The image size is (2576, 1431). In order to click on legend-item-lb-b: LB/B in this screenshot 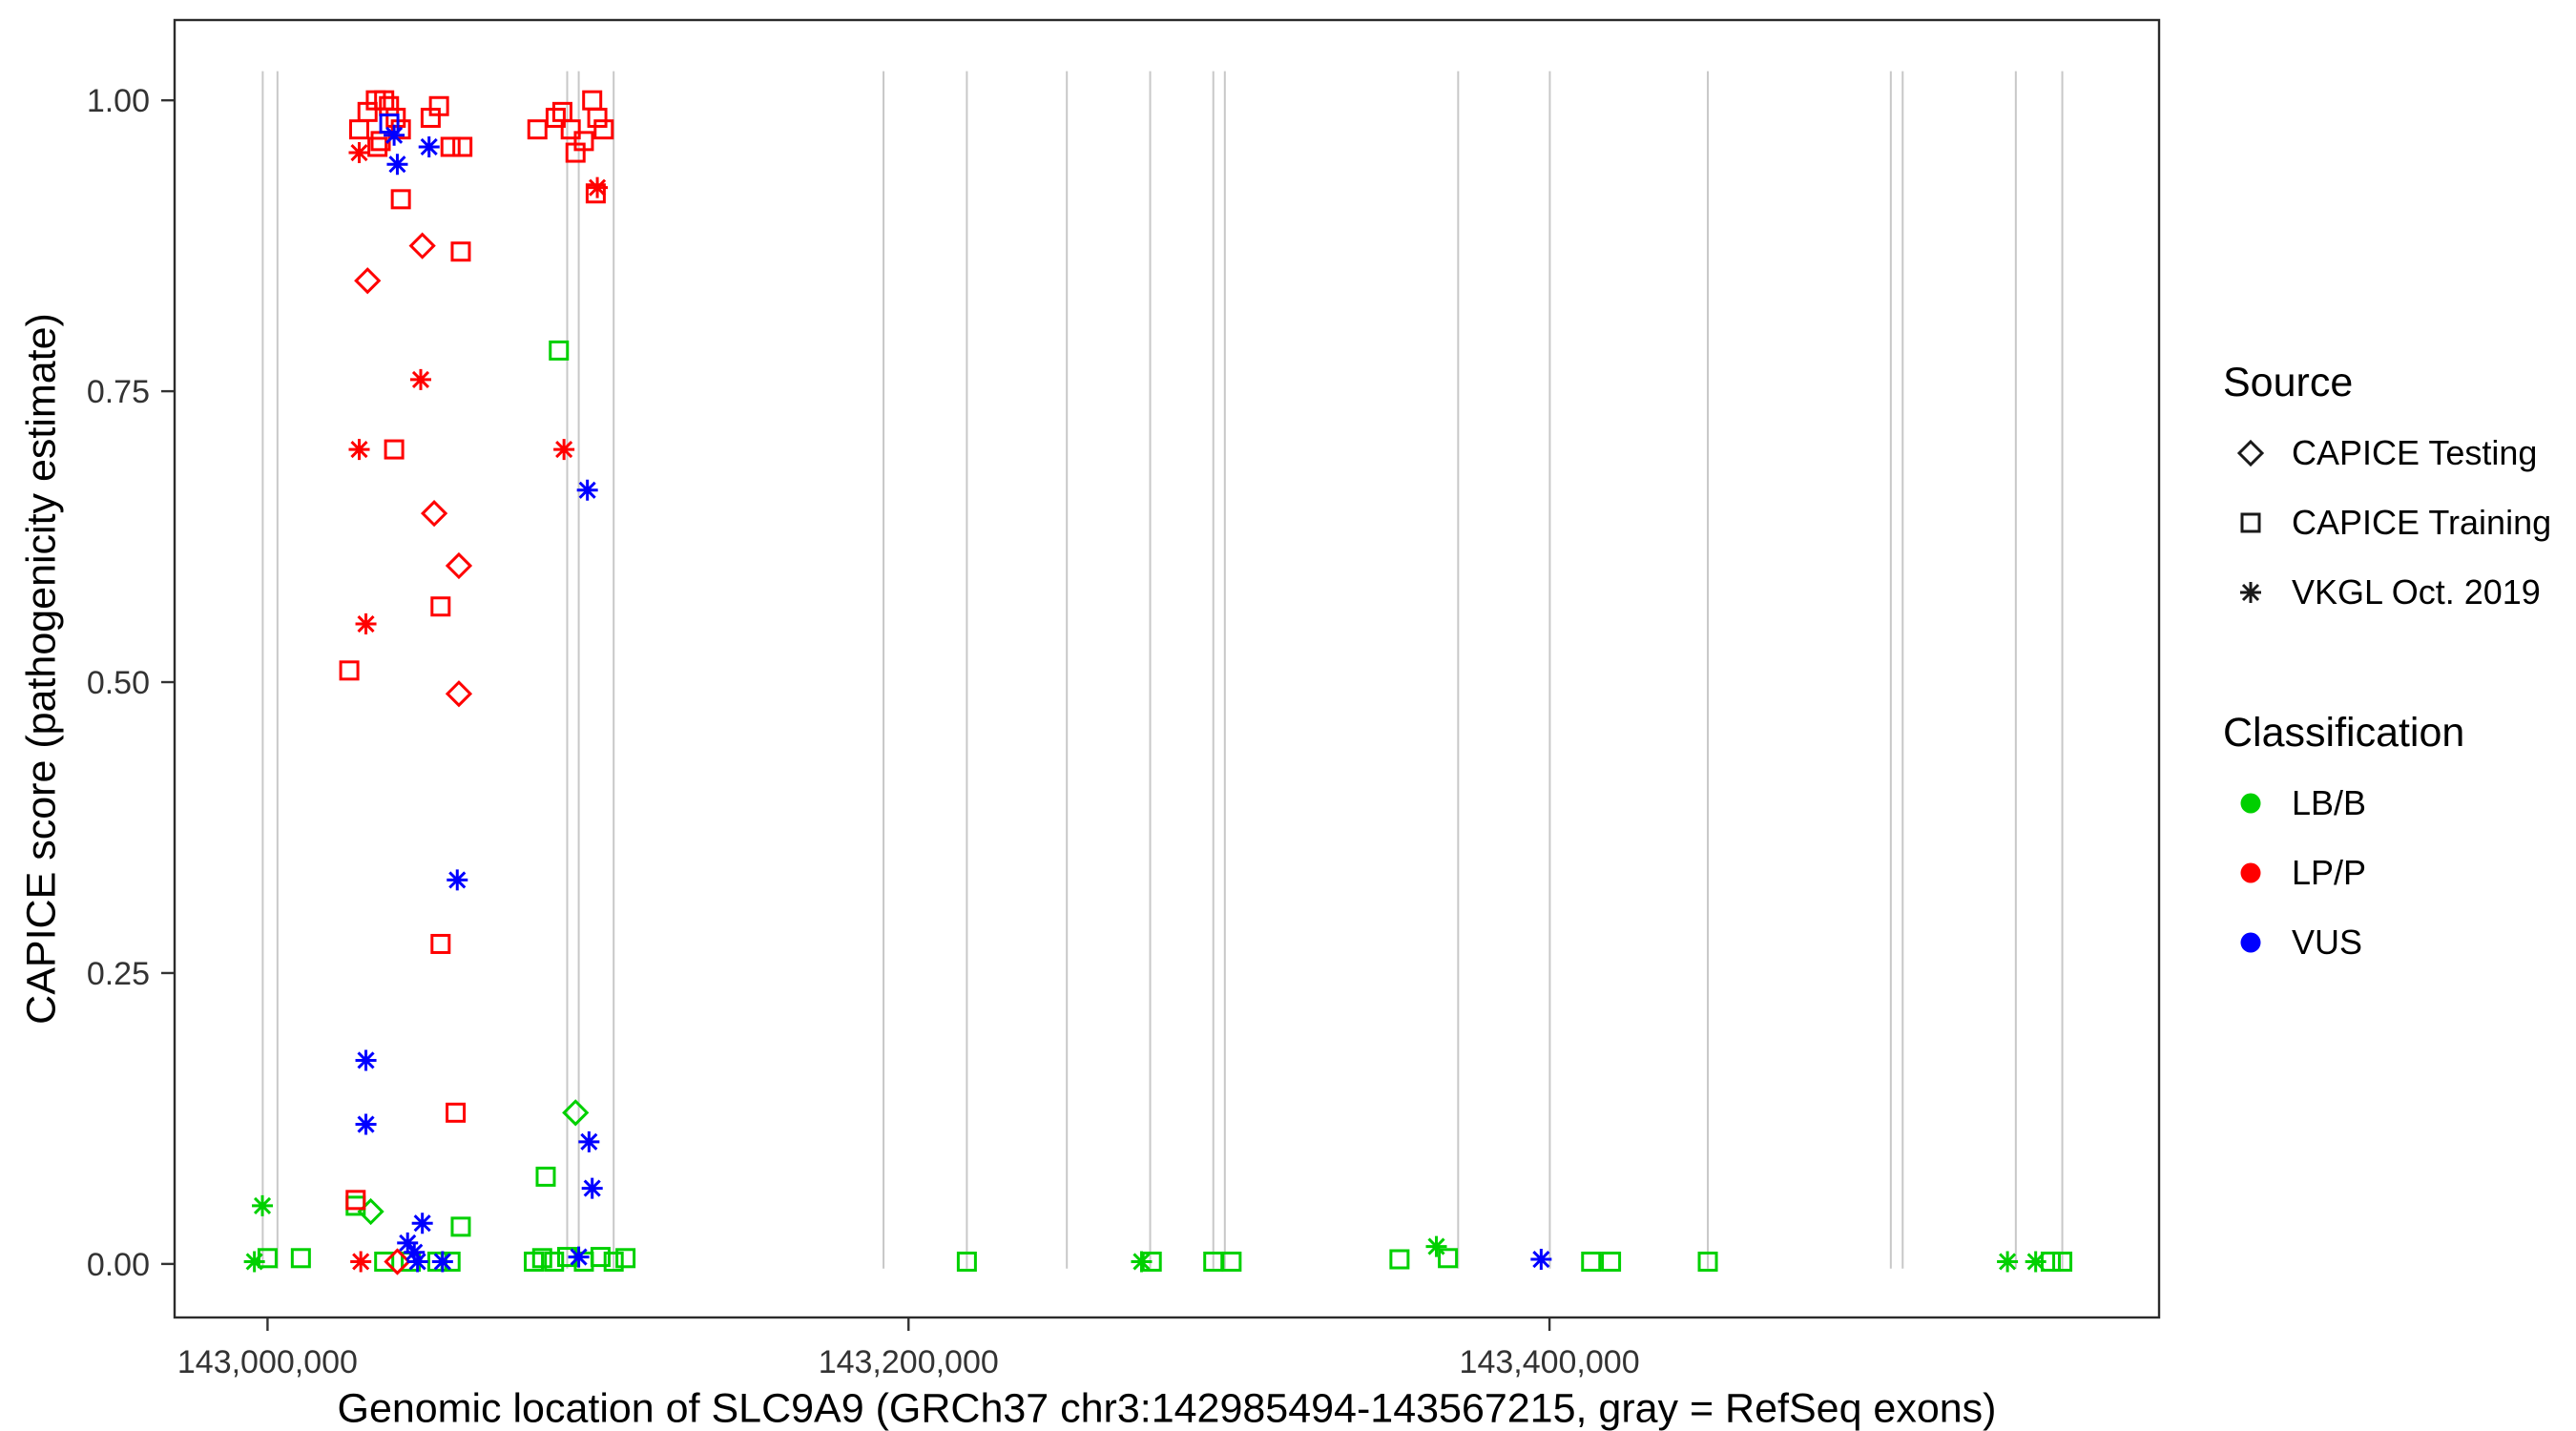, I will do `click(2394, 803)`.